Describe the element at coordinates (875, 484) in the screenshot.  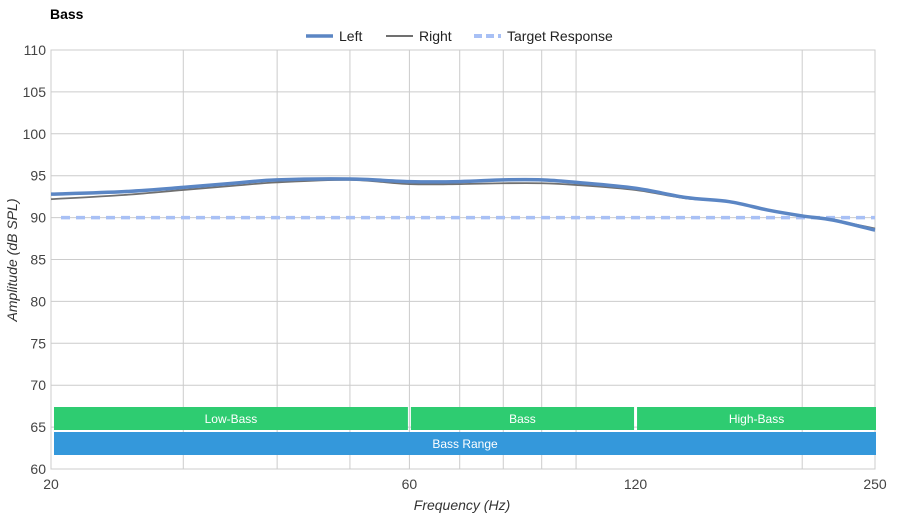
I see `x-tick-label: 250` at that location.